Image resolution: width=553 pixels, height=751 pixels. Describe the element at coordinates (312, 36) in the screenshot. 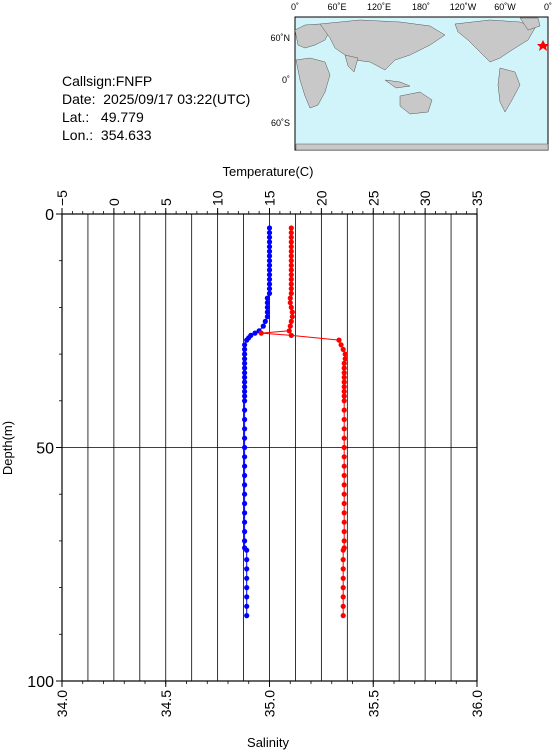

I see `land-europe` at that location.